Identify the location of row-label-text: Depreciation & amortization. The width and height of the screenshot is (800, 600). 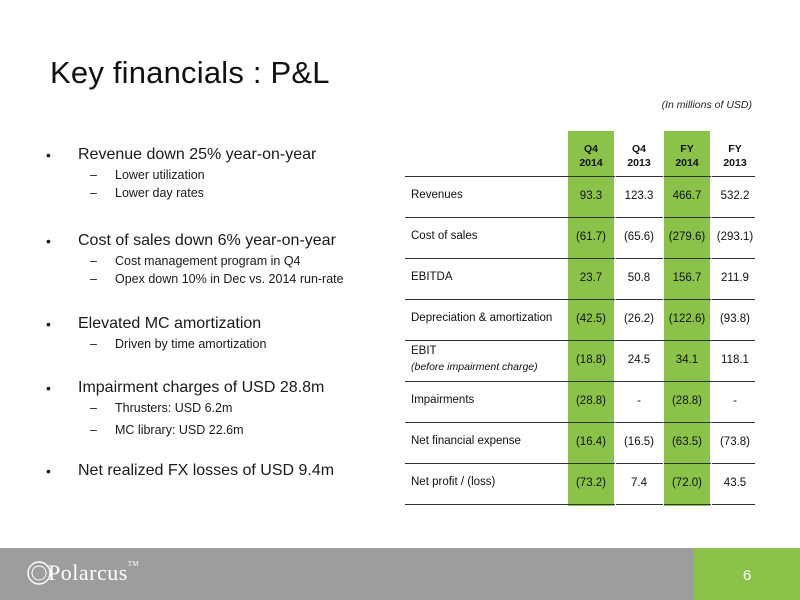
(482, 318).